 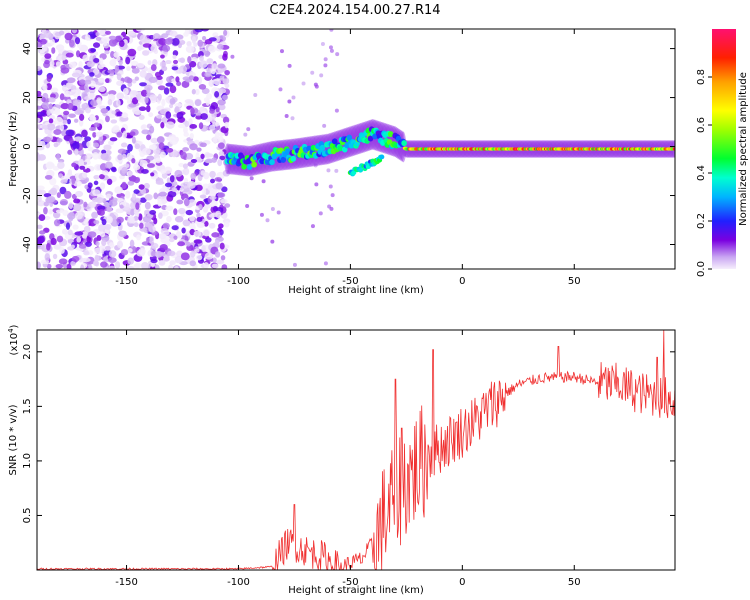 I want to click on spectrogram-ytick-label: -20, so click(x=27, y=195).